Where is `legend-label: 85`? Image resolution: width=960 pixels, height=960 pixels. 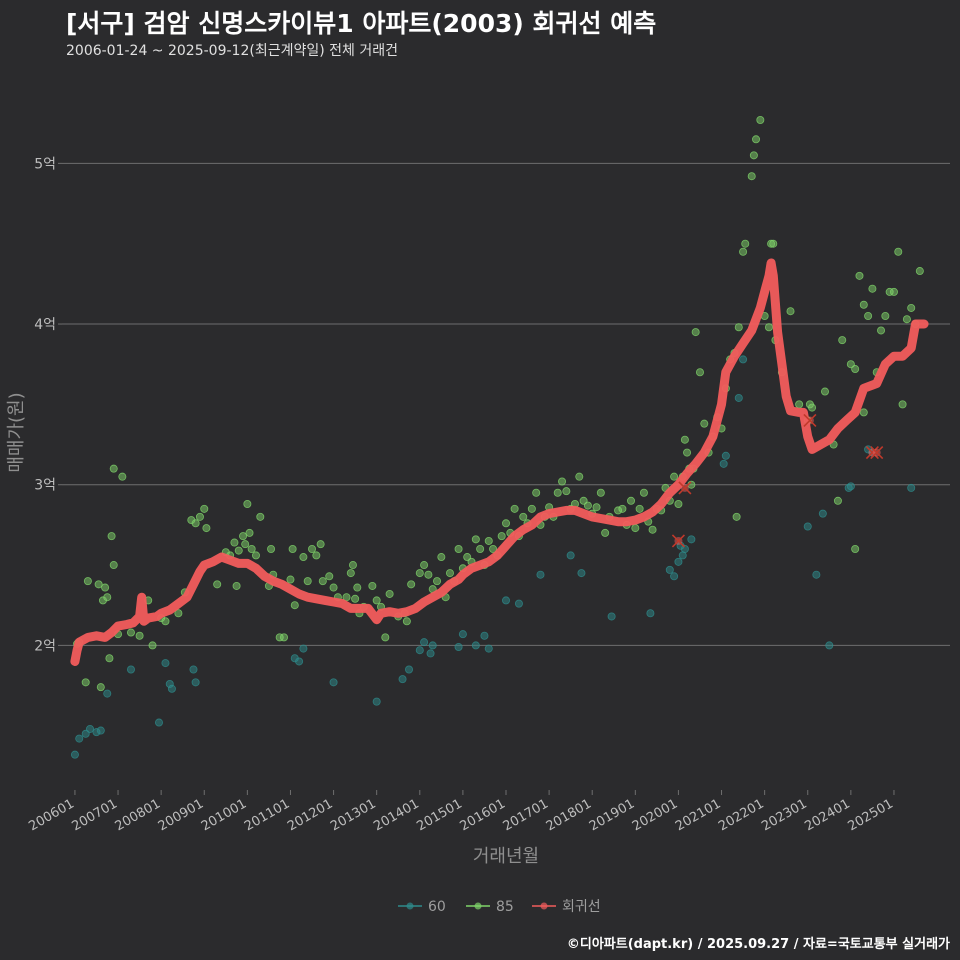 legend-label: 85 is located at coordinates (505, 907).